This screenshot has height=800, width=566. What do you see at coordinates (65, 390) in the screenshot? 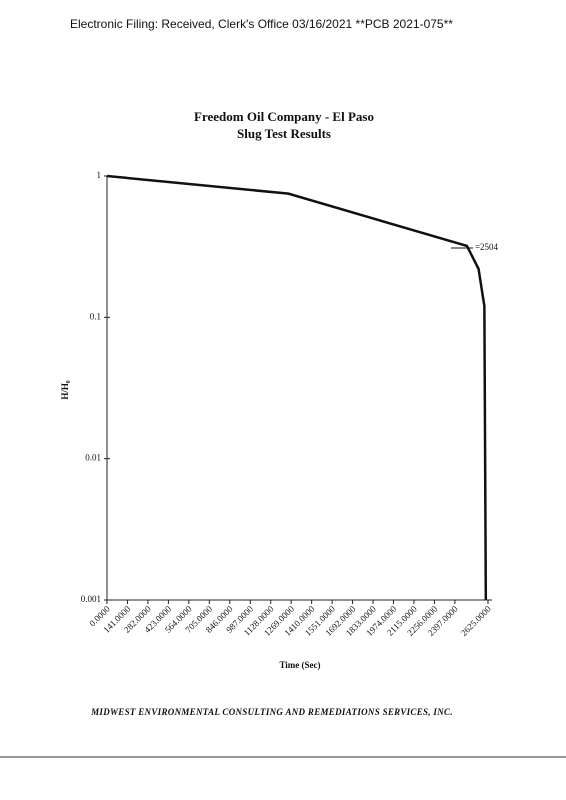
I see `y-axis-label: H/H₀` at bounding box center [65, 390].